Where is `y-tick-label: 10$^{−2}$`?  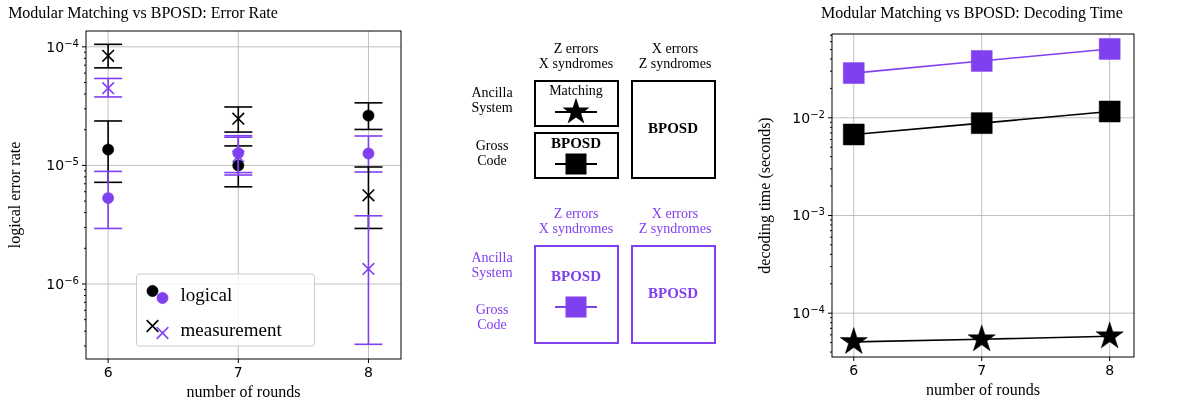
y-tick-label: 10$^{−2}$ is located at coordinates (808, 117).